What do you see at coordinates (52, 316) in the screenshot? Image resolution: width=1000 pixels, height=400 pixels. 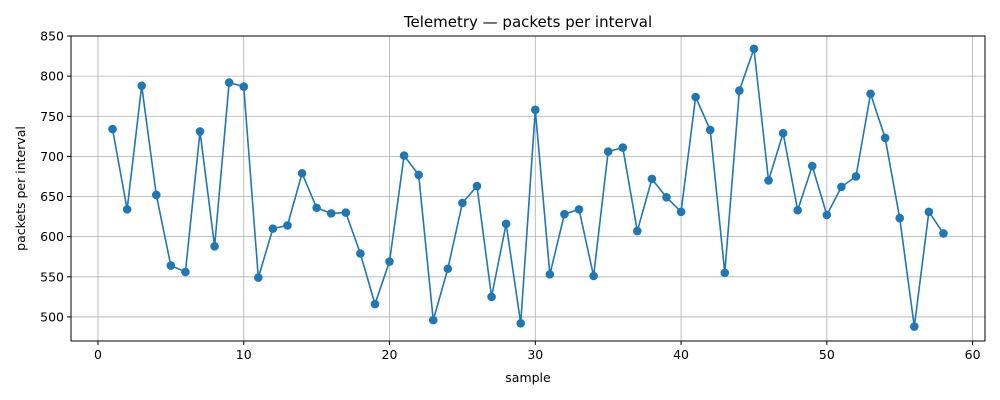 I see `y-tick-label: 500` at bounding box center [52, 316].